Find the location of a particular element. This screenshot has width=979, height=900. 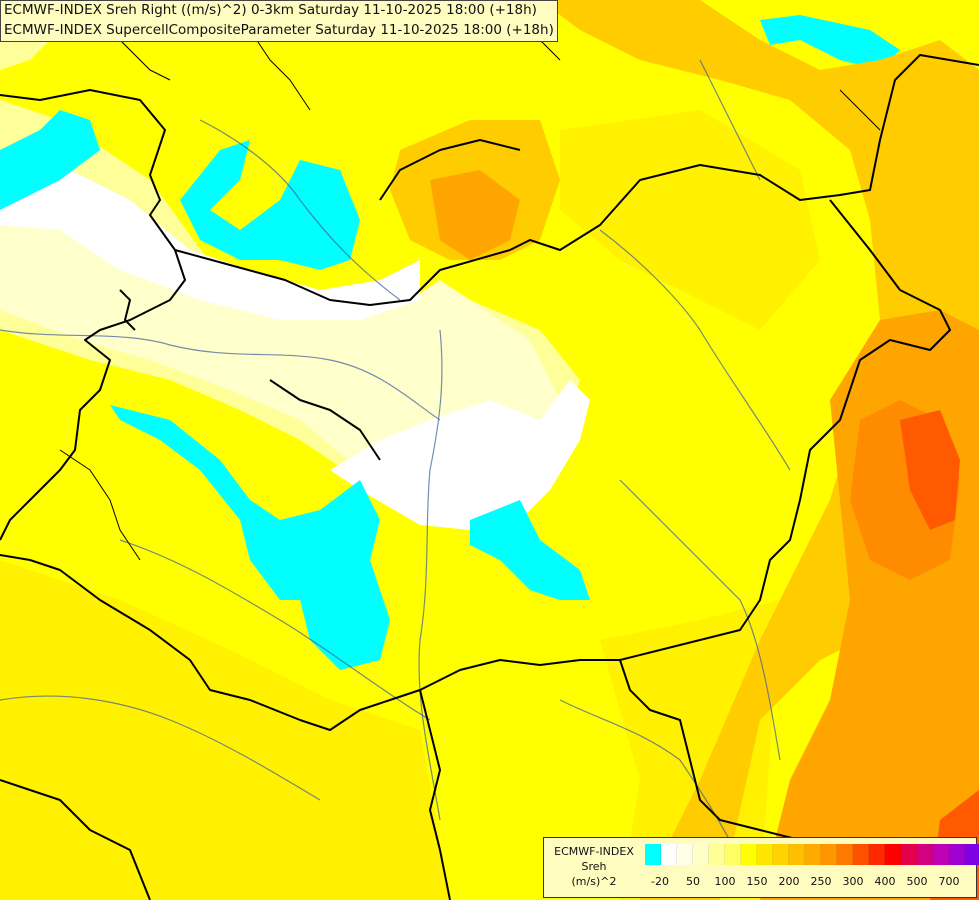

legend-caption: ECMWF-INDEX Sreh (m/s)^2 is located at coordinates (594, 866).